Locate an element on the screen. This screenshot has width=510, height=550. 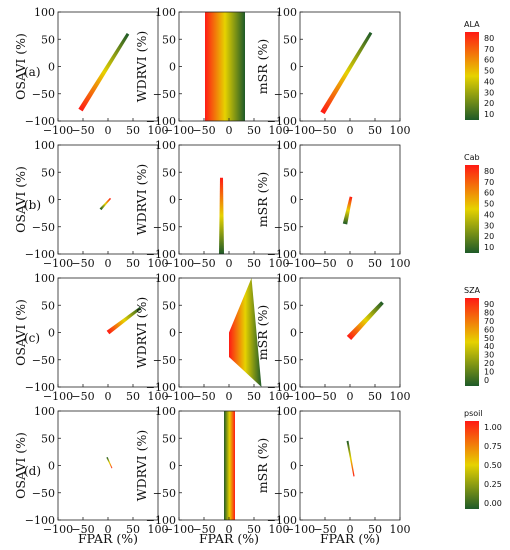
colorbar-tick-label: 80 is located at coordinates (489, 171).